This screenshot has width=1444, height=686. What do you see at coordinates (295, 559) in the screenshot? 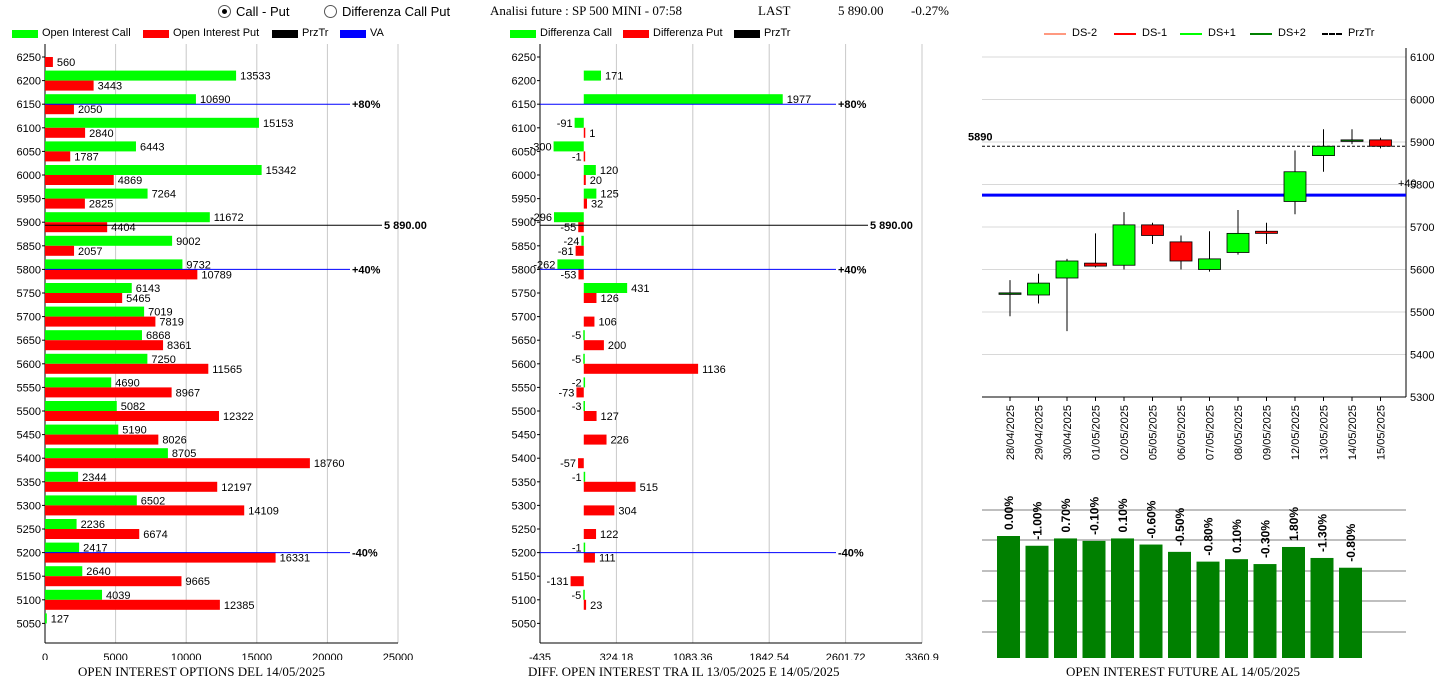
I see `put-value-label: 16331` at bounding box center [295, 559].